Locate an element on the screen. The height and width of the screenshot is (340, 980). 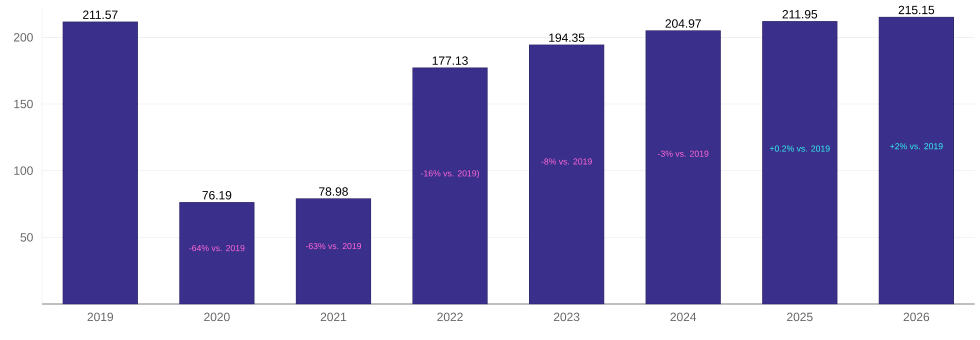
x-tick-label: 2022 is located at coordinates (450, 317).